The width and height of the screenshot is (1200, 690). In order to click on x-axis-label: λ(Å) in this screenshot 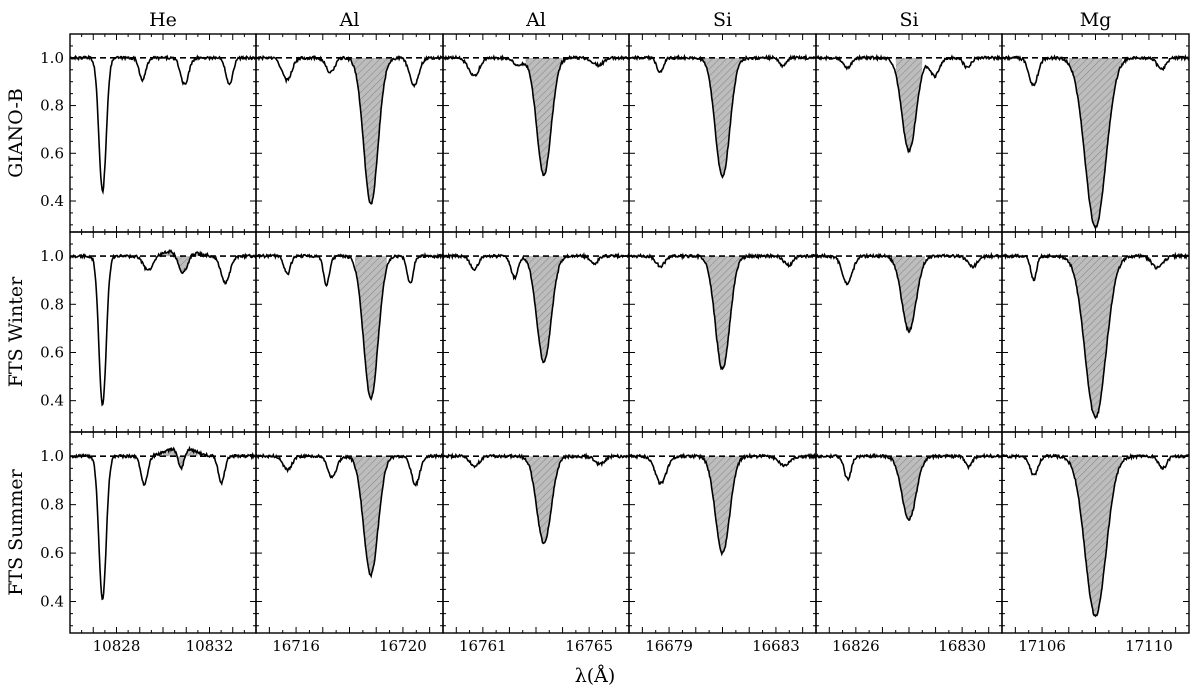, I will do `click(595, 676)`.